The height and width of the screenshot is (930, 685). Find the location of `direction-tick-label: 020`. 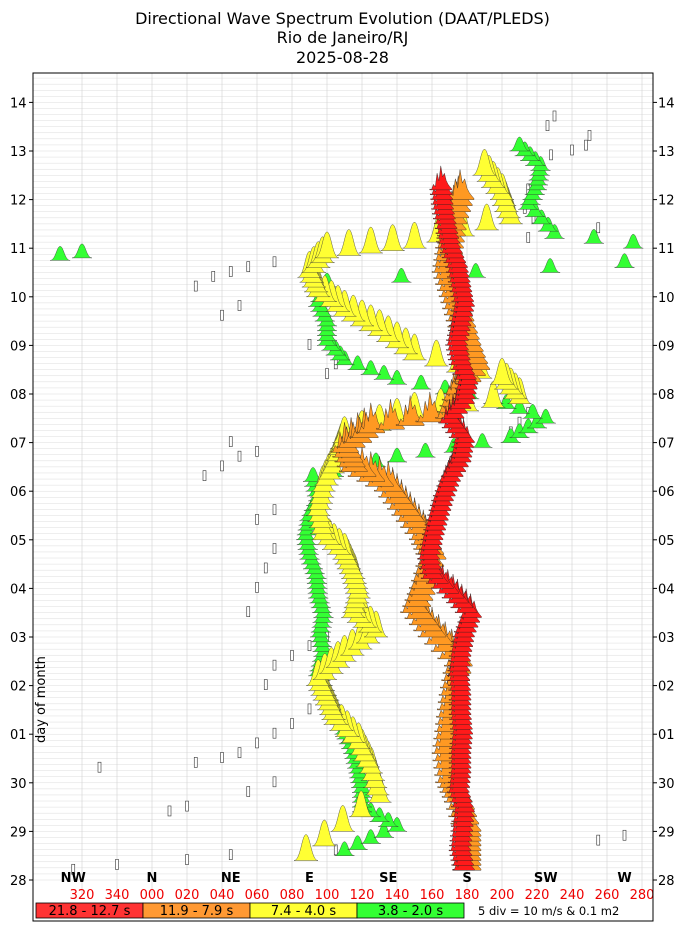

direction-tick-label: 020 is located at coordinates (187, 895).